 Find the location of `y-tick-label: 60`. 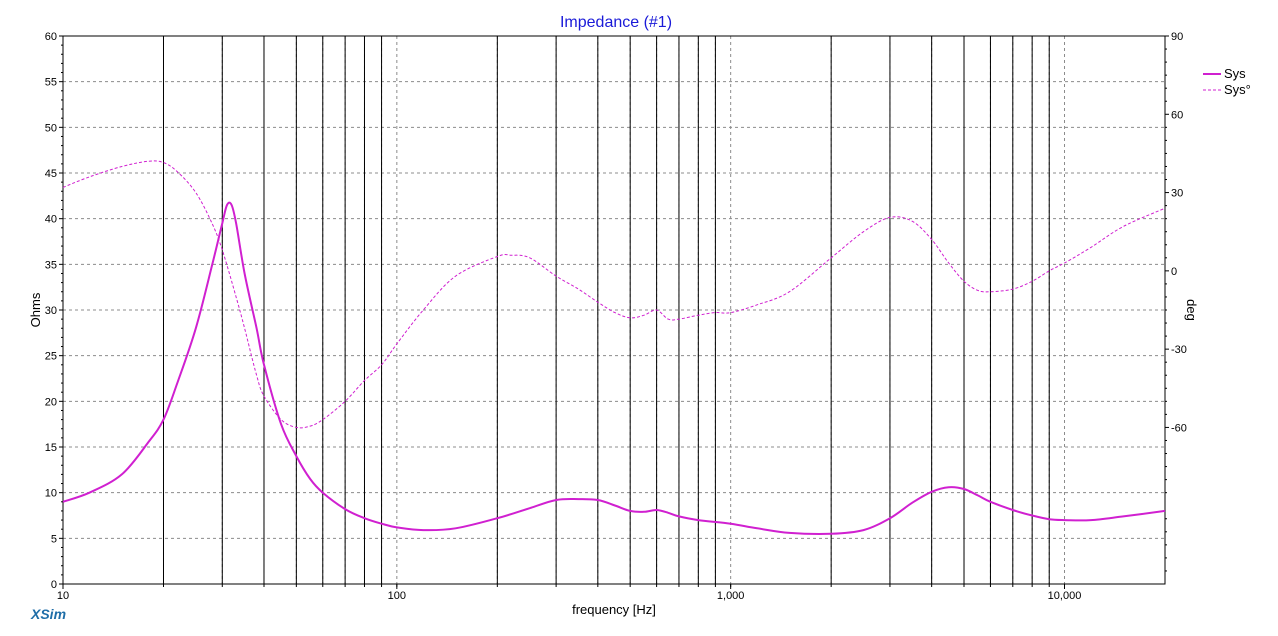

y-tick-label: 60 is located at coordinates (51, 37).